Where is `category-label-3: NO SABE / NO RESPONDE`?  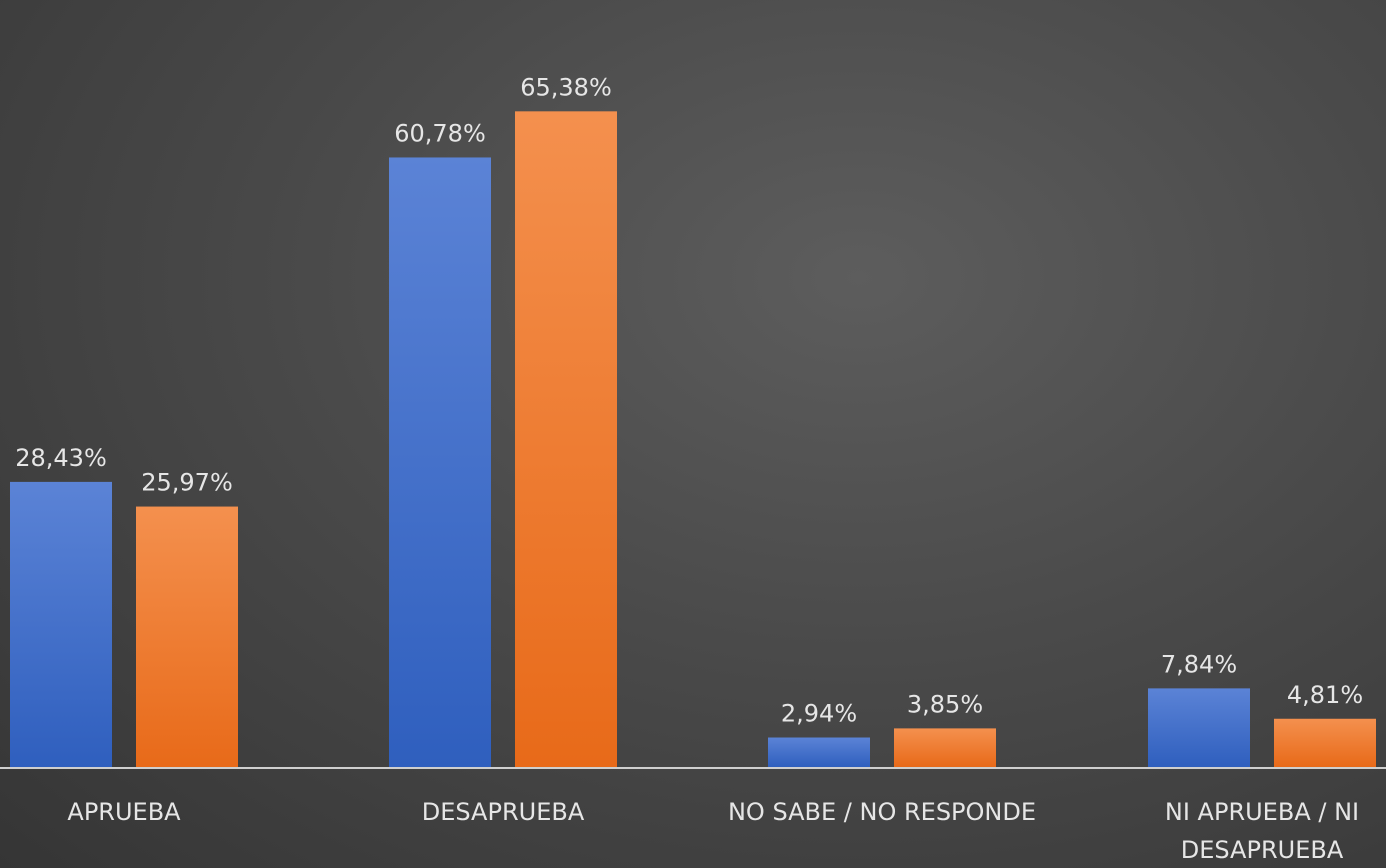
category-label-3: NO SABE / NO RESPONDE is located at coordinates (882, 812).